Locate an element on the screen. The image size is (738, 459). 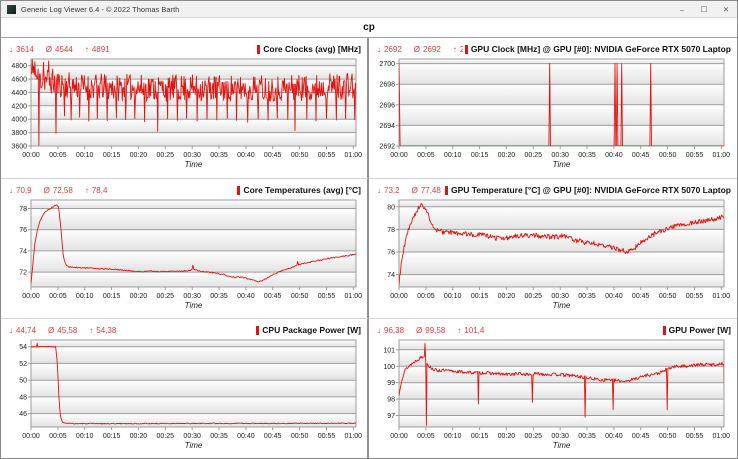
svg-text: 4800 is located at coordinates (19, 66).